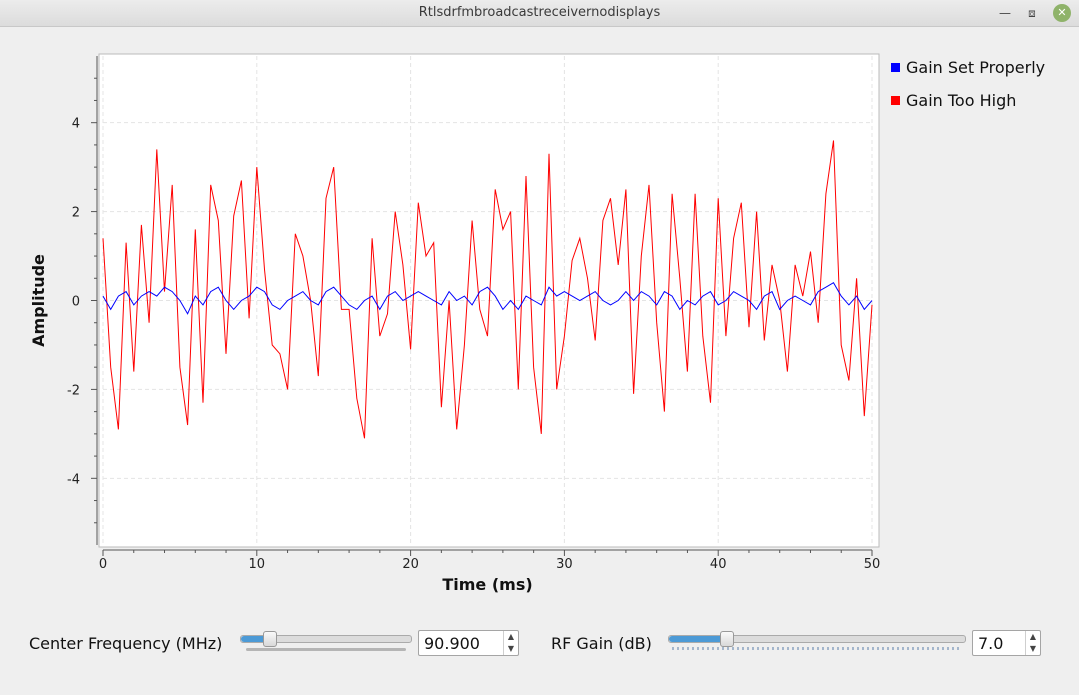 This screenshot has width=1079, height=695. I want to click on y-tick-label: -2, so click(73, 390).